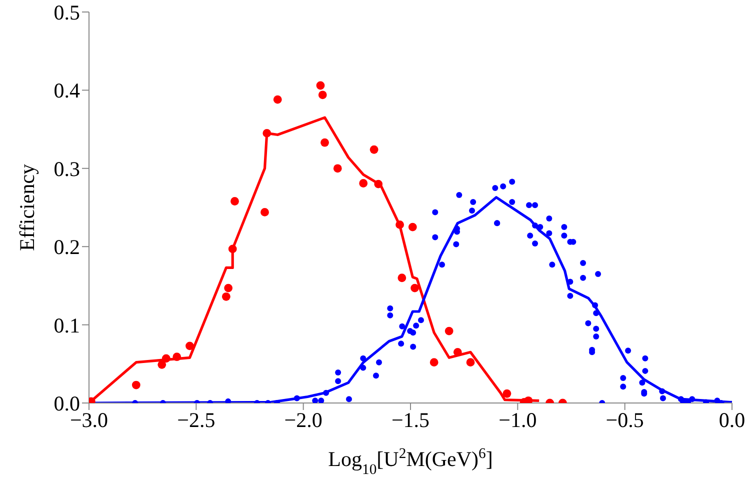 Image resolution: width=750 pixels, height=498 pixels. What do you see at coordinates (67, 247) in the screenshot?
I see `y-tick-label: 0.2` at bounding box center [67, 247].